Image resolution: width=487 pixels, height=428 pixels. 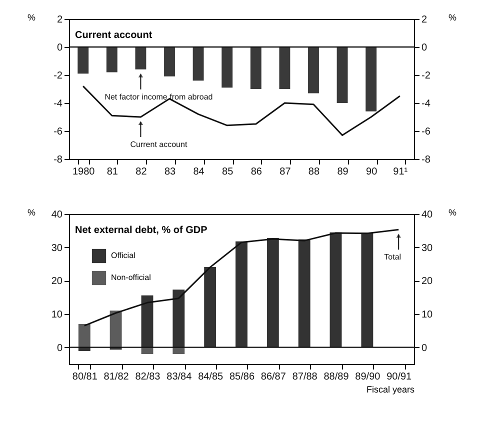 What do you see at coordinates (85, 377) in the screenshot?
I see `x-tick-label: 80/81` at bounding box center [85, 377].